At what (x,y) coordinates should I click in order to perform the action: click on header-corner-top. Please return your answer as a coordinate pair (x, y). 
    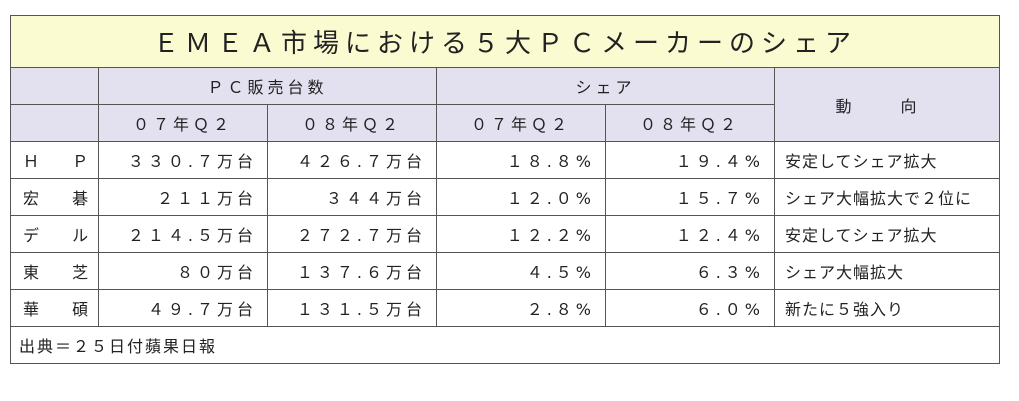
    Looking at the image, I should click on (54, 86).